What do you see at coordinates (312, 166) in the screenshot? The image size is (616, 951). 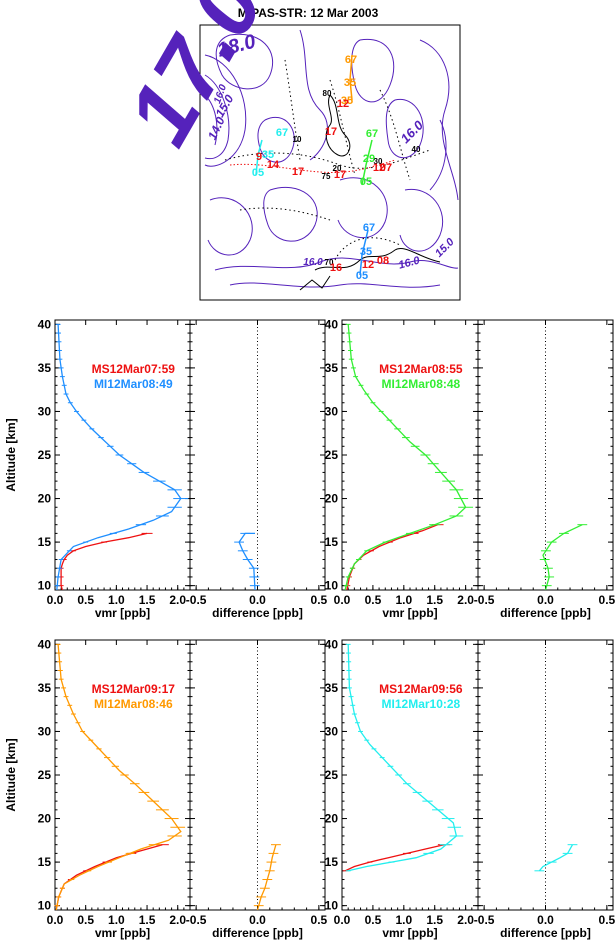 I see `flight-track-red` at bounding box center [312, 166].